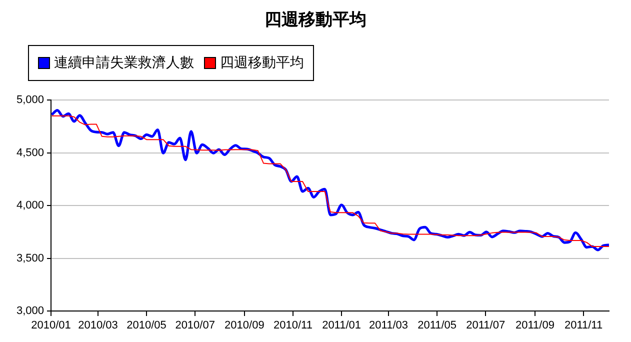 This screenshot has width=631, height=342. I want to click on y-tick-label: 4,000, so click(30, 206).